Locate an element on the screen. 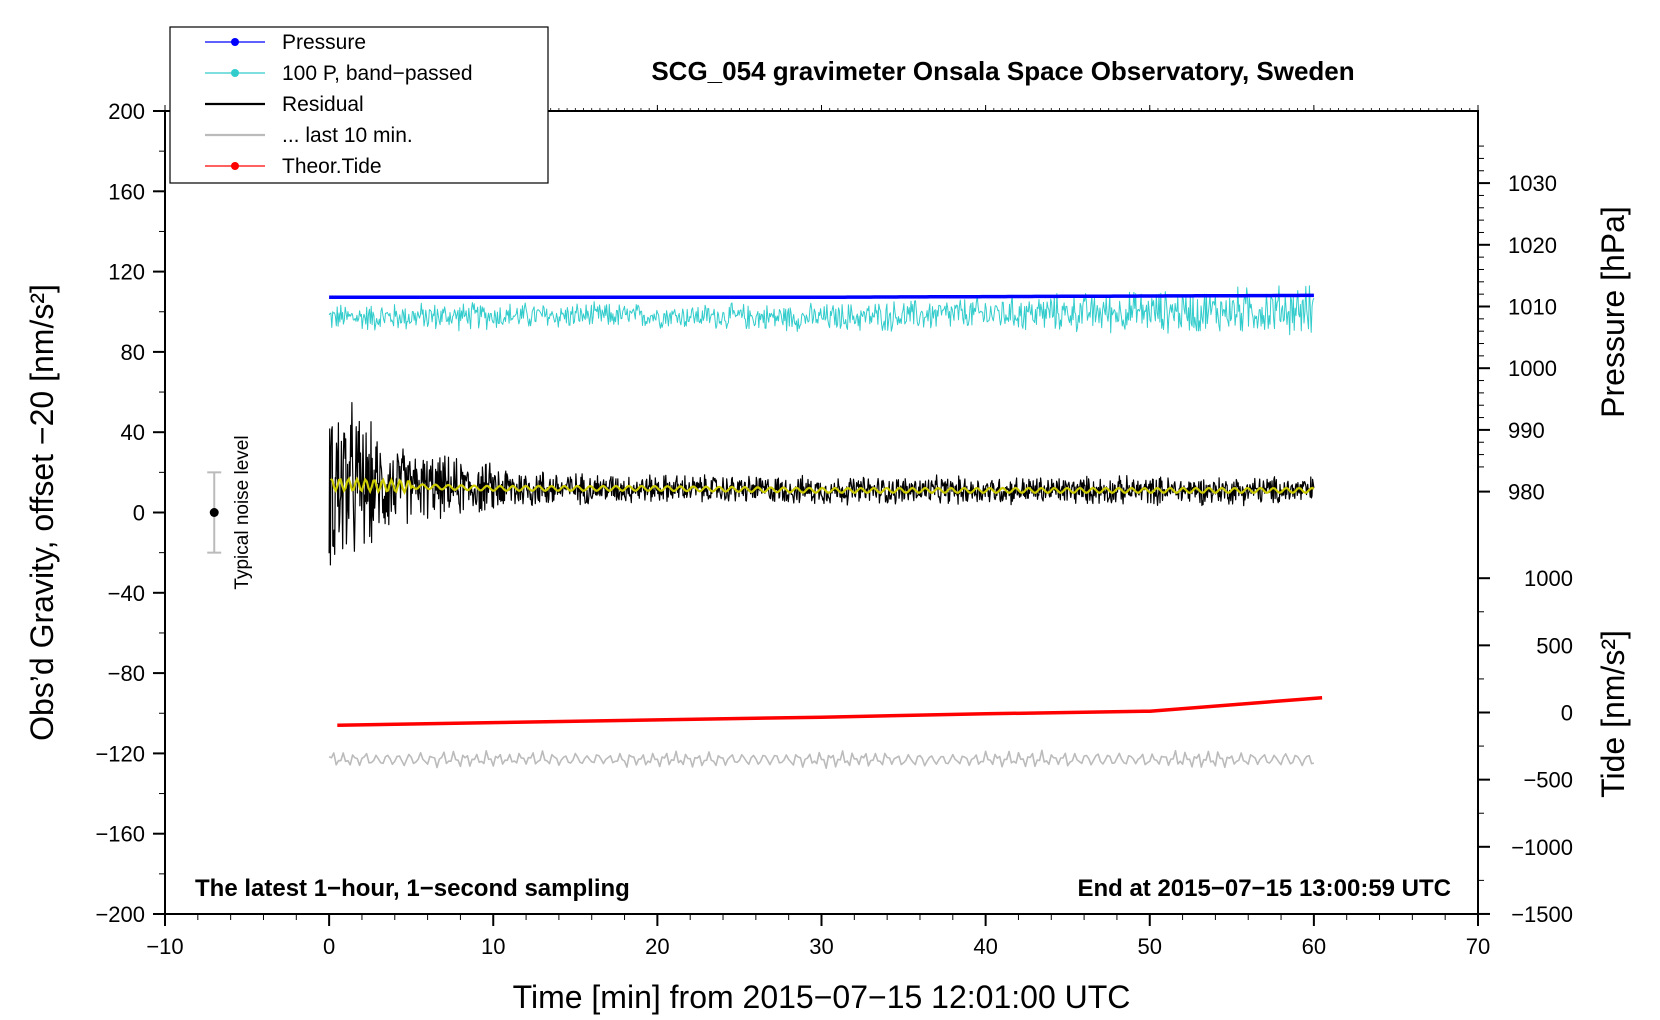 This screenshot has width=1660, height=1020. x-tick-label: 60 is located at coordinates (1314, 946).